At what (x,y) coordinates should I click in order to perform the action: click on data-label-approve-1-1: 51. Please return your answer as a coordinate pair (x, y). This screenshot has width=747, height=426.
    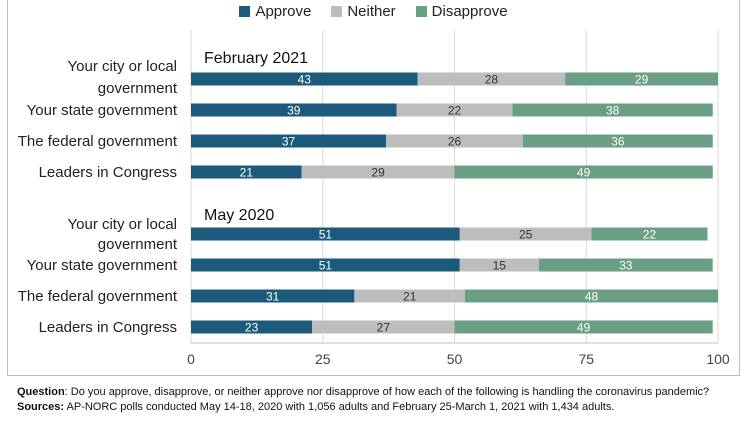
    Looking at the image, I should click on (326, 266).